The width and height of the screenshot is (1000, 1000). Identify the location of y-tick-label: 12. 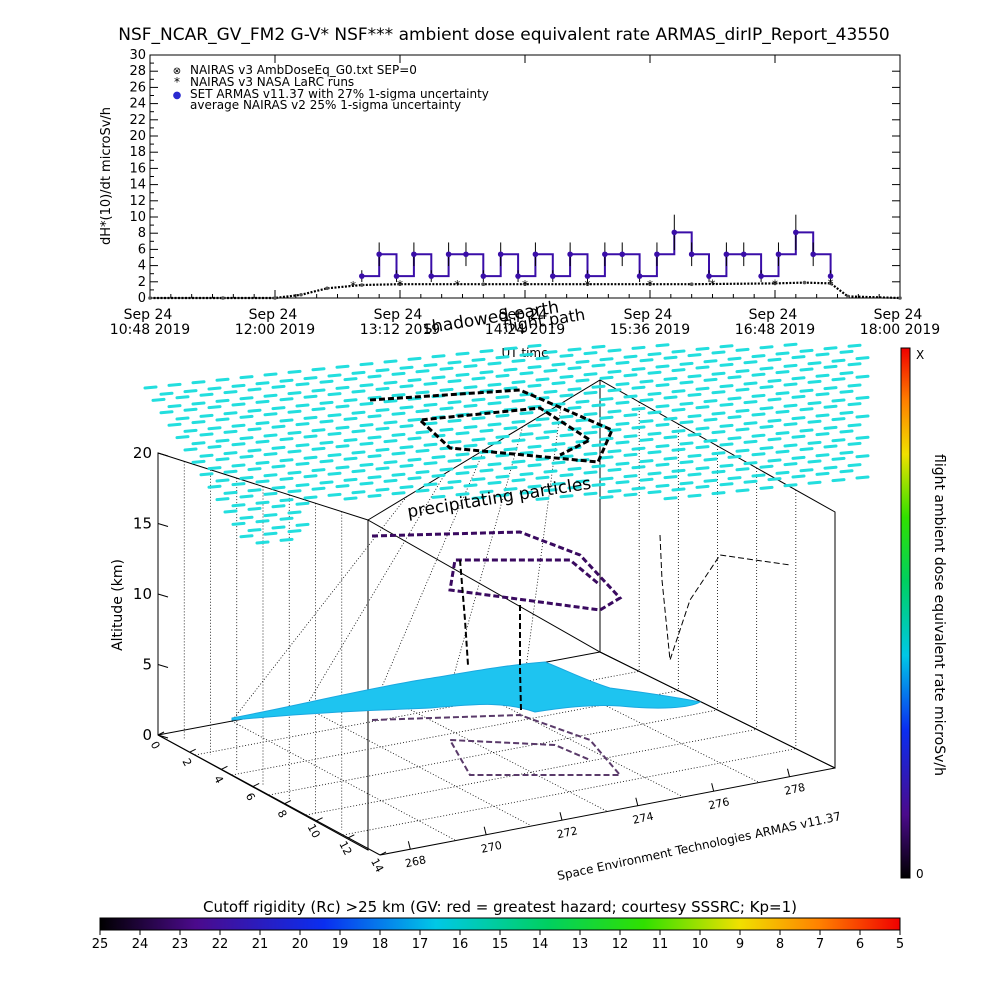
(137, 201).